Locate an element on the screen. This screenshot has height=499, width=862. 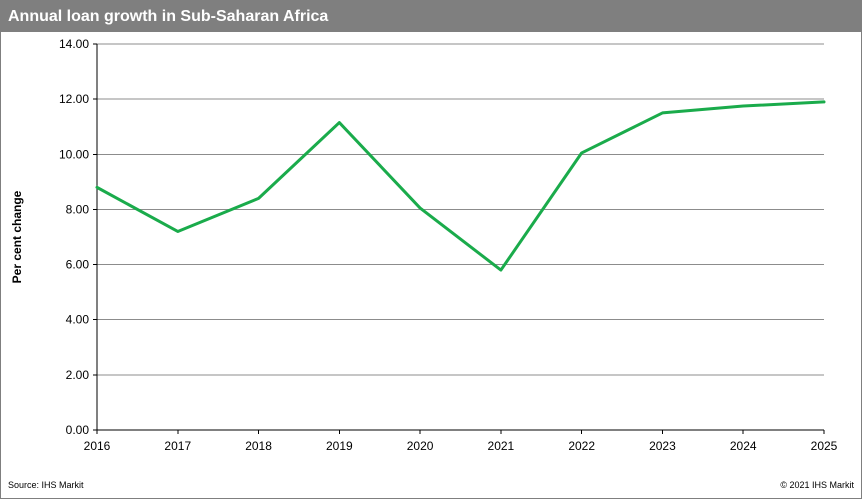
y-axis-label: Per cent change is located at coordinates (17, 236).